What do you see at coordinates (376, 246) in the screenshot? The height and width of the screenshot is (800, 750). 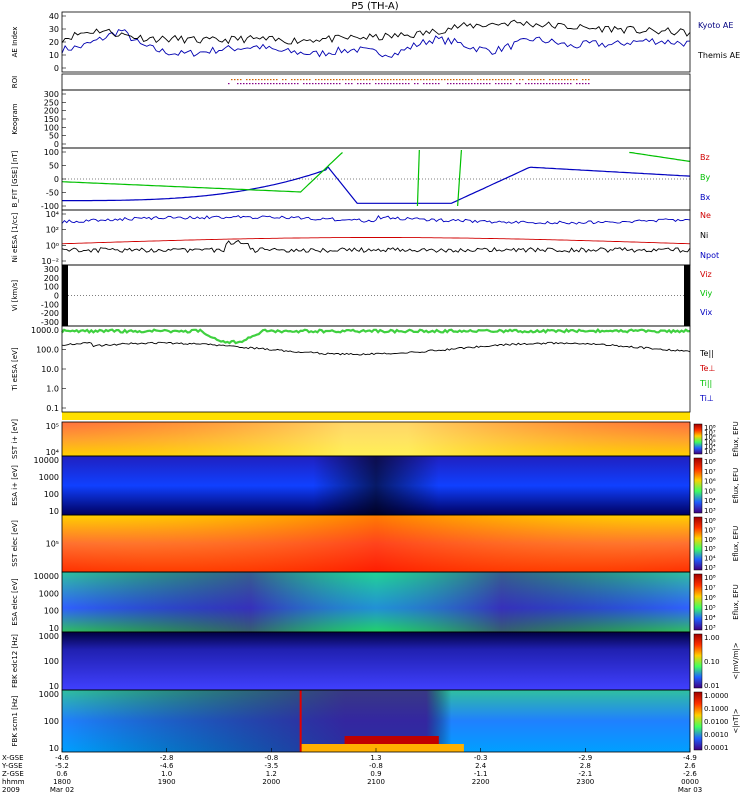 I see `npot-line` at bounding box center [376, 246].